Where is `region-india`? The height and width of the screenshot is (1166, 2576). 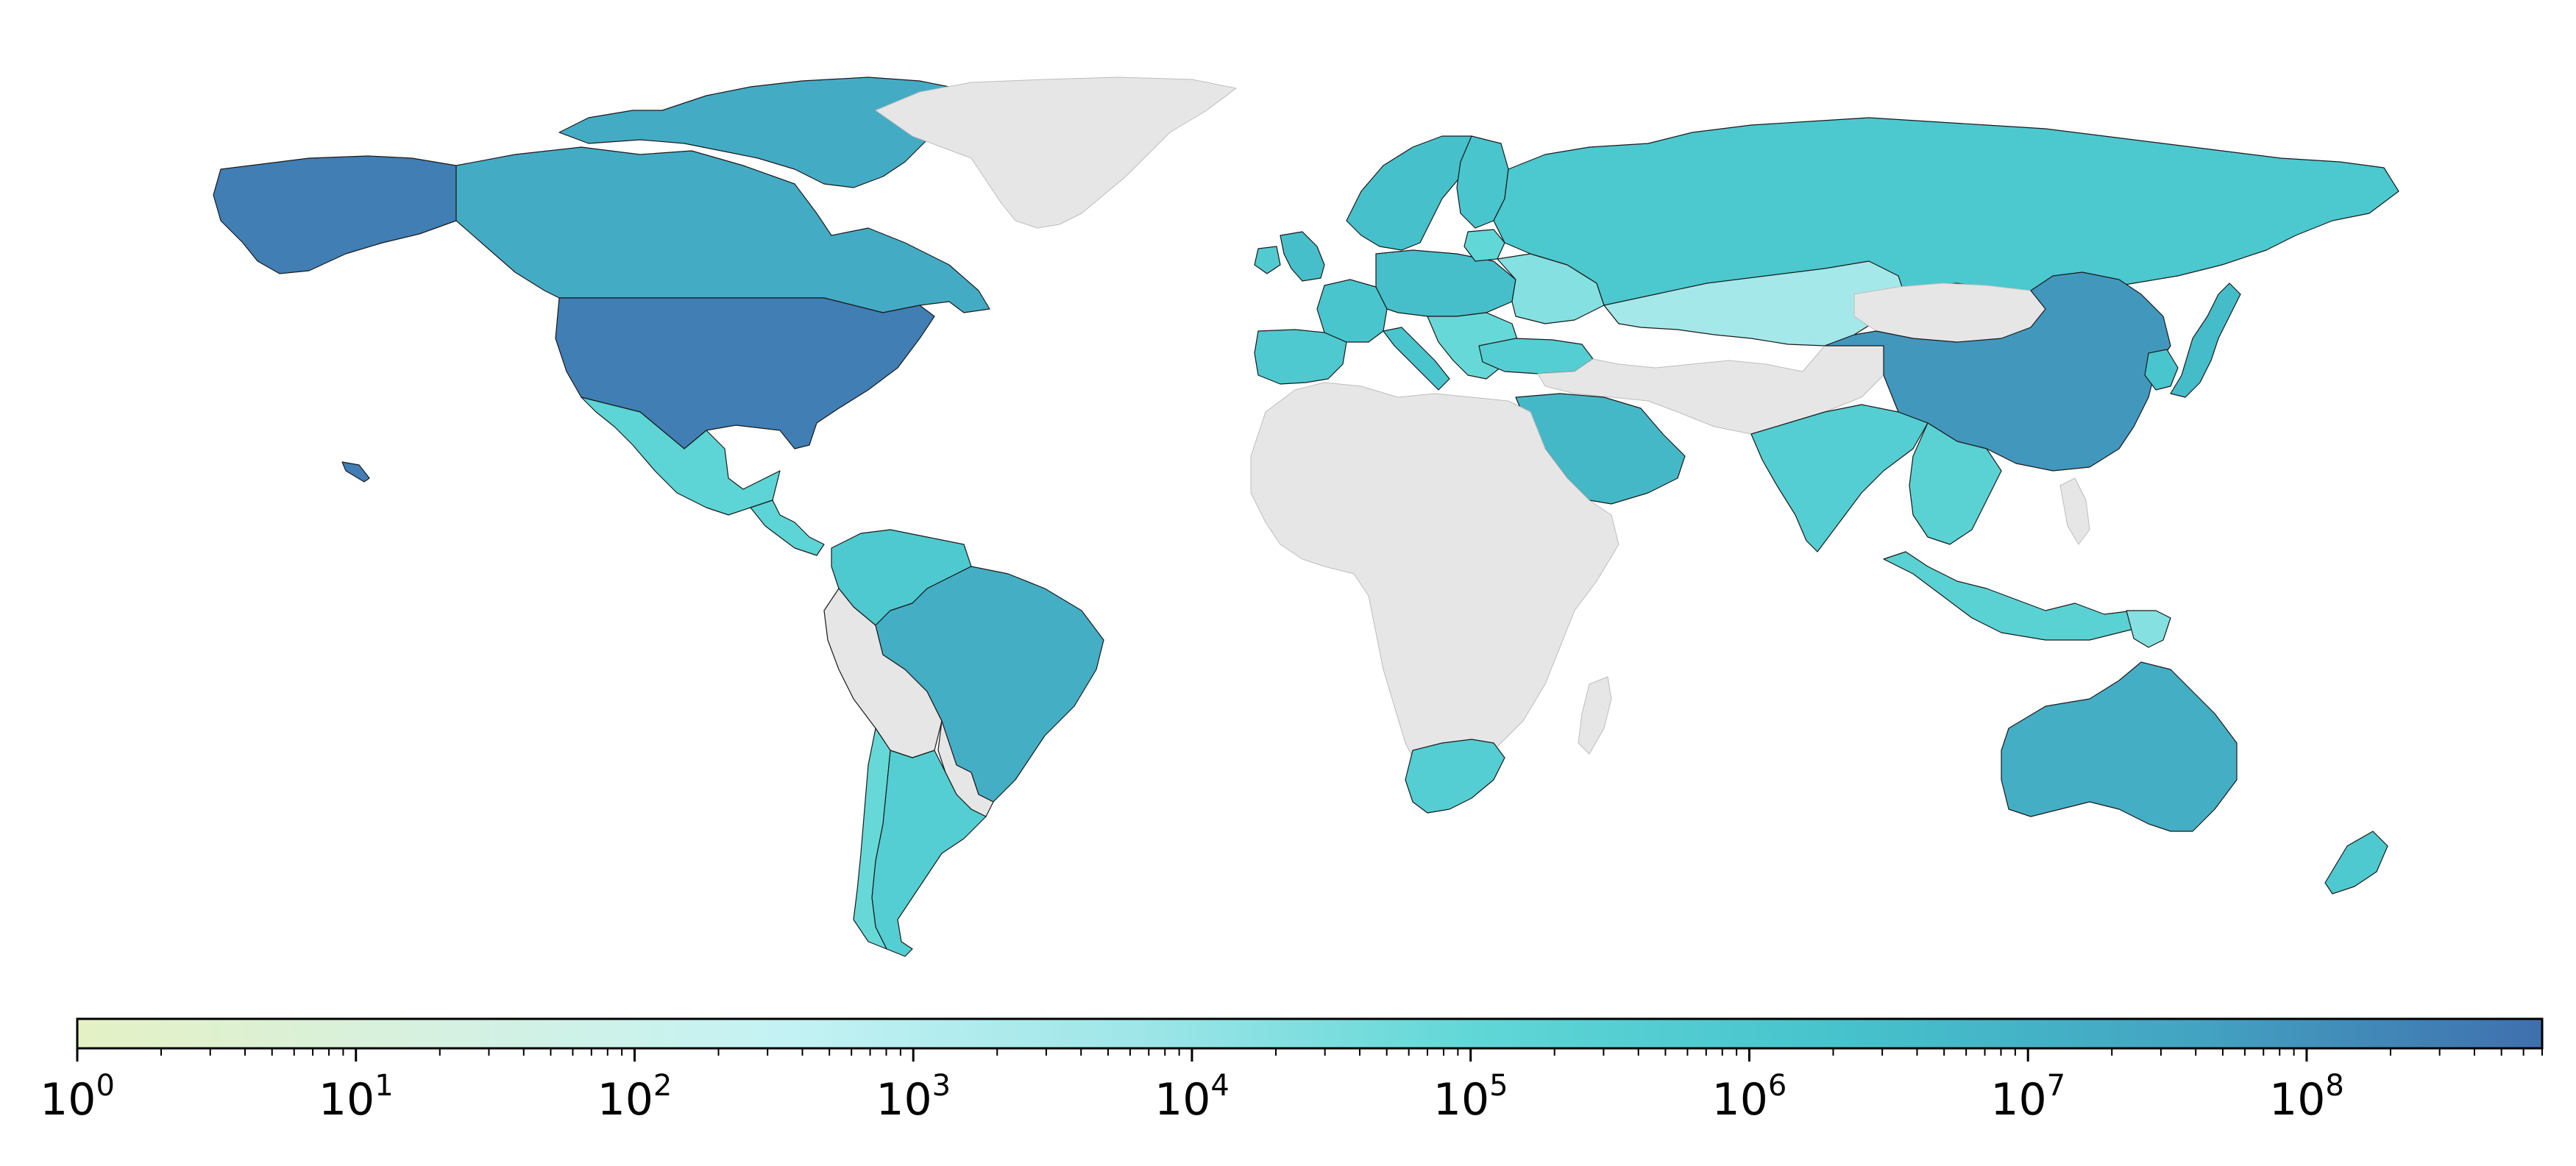
region-india is located at coordinates (1839, 478).